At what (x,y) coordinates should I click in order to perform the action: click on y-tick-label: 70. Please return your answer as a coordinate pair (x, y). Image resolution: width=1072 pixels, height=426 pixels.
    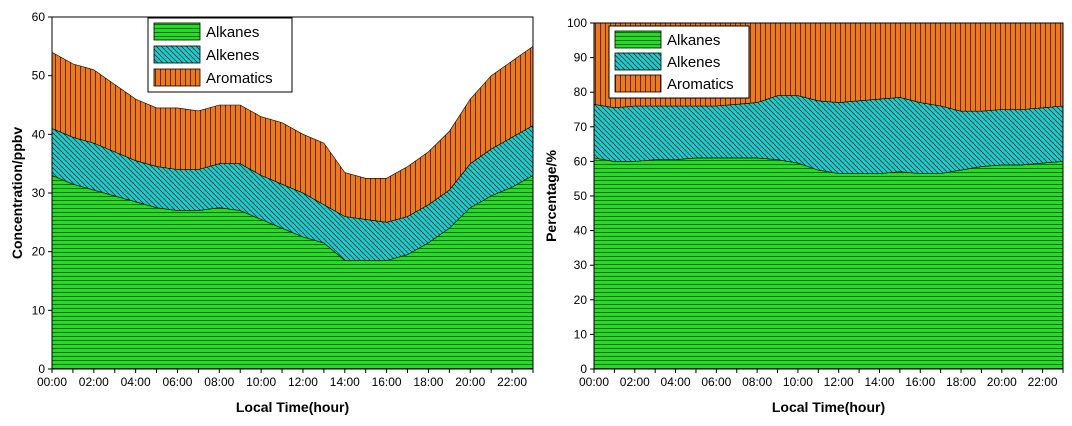
    Looking at the image, I should click on (581, 127).